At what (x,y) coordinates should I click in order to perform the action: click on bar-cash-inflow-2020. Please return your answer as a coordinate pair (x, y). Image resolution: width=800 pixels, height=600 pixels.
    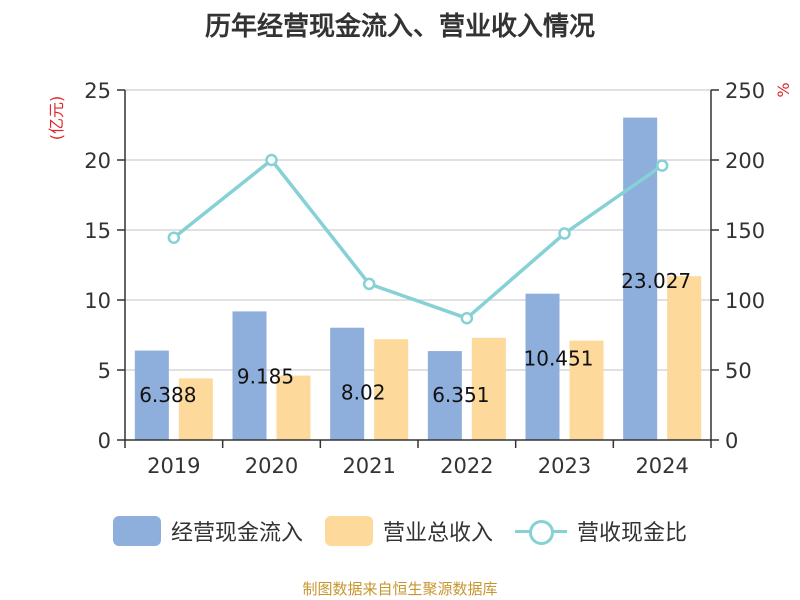
    Looking at the image, I should click on (249, 375).